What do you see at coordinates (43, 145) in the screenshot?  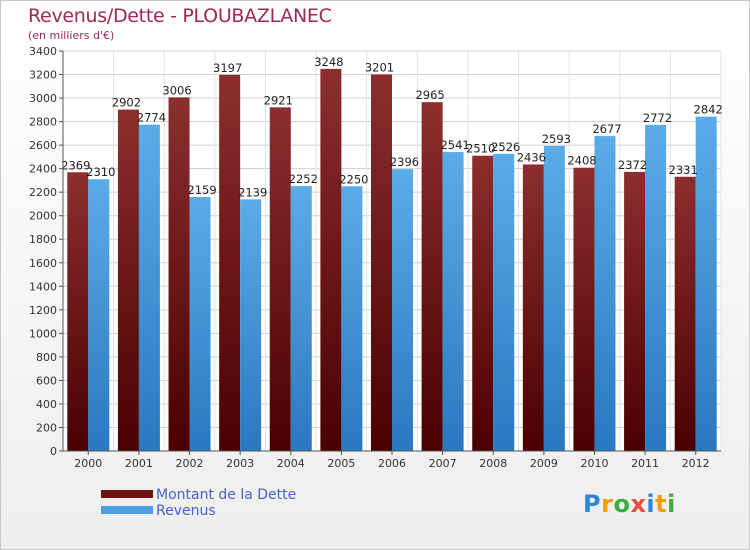 I see `y-tick-label: 2600` at bounding box center [43, 145].